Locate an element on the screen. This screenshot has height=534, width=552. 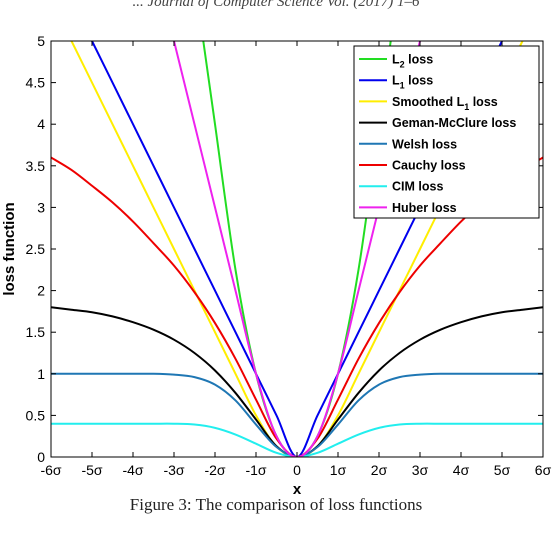
legend-label: L1 loss is located at coordinates (412, 82).